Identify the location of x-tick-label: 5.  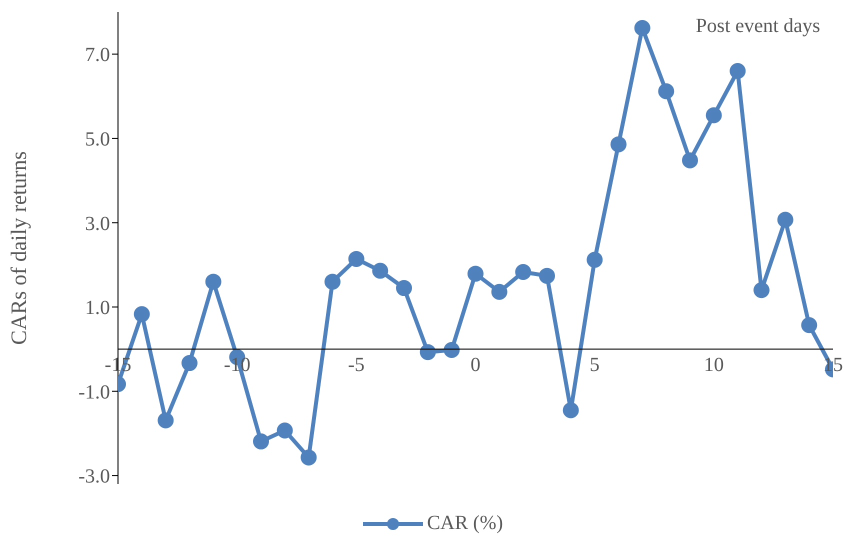
(595, 365).